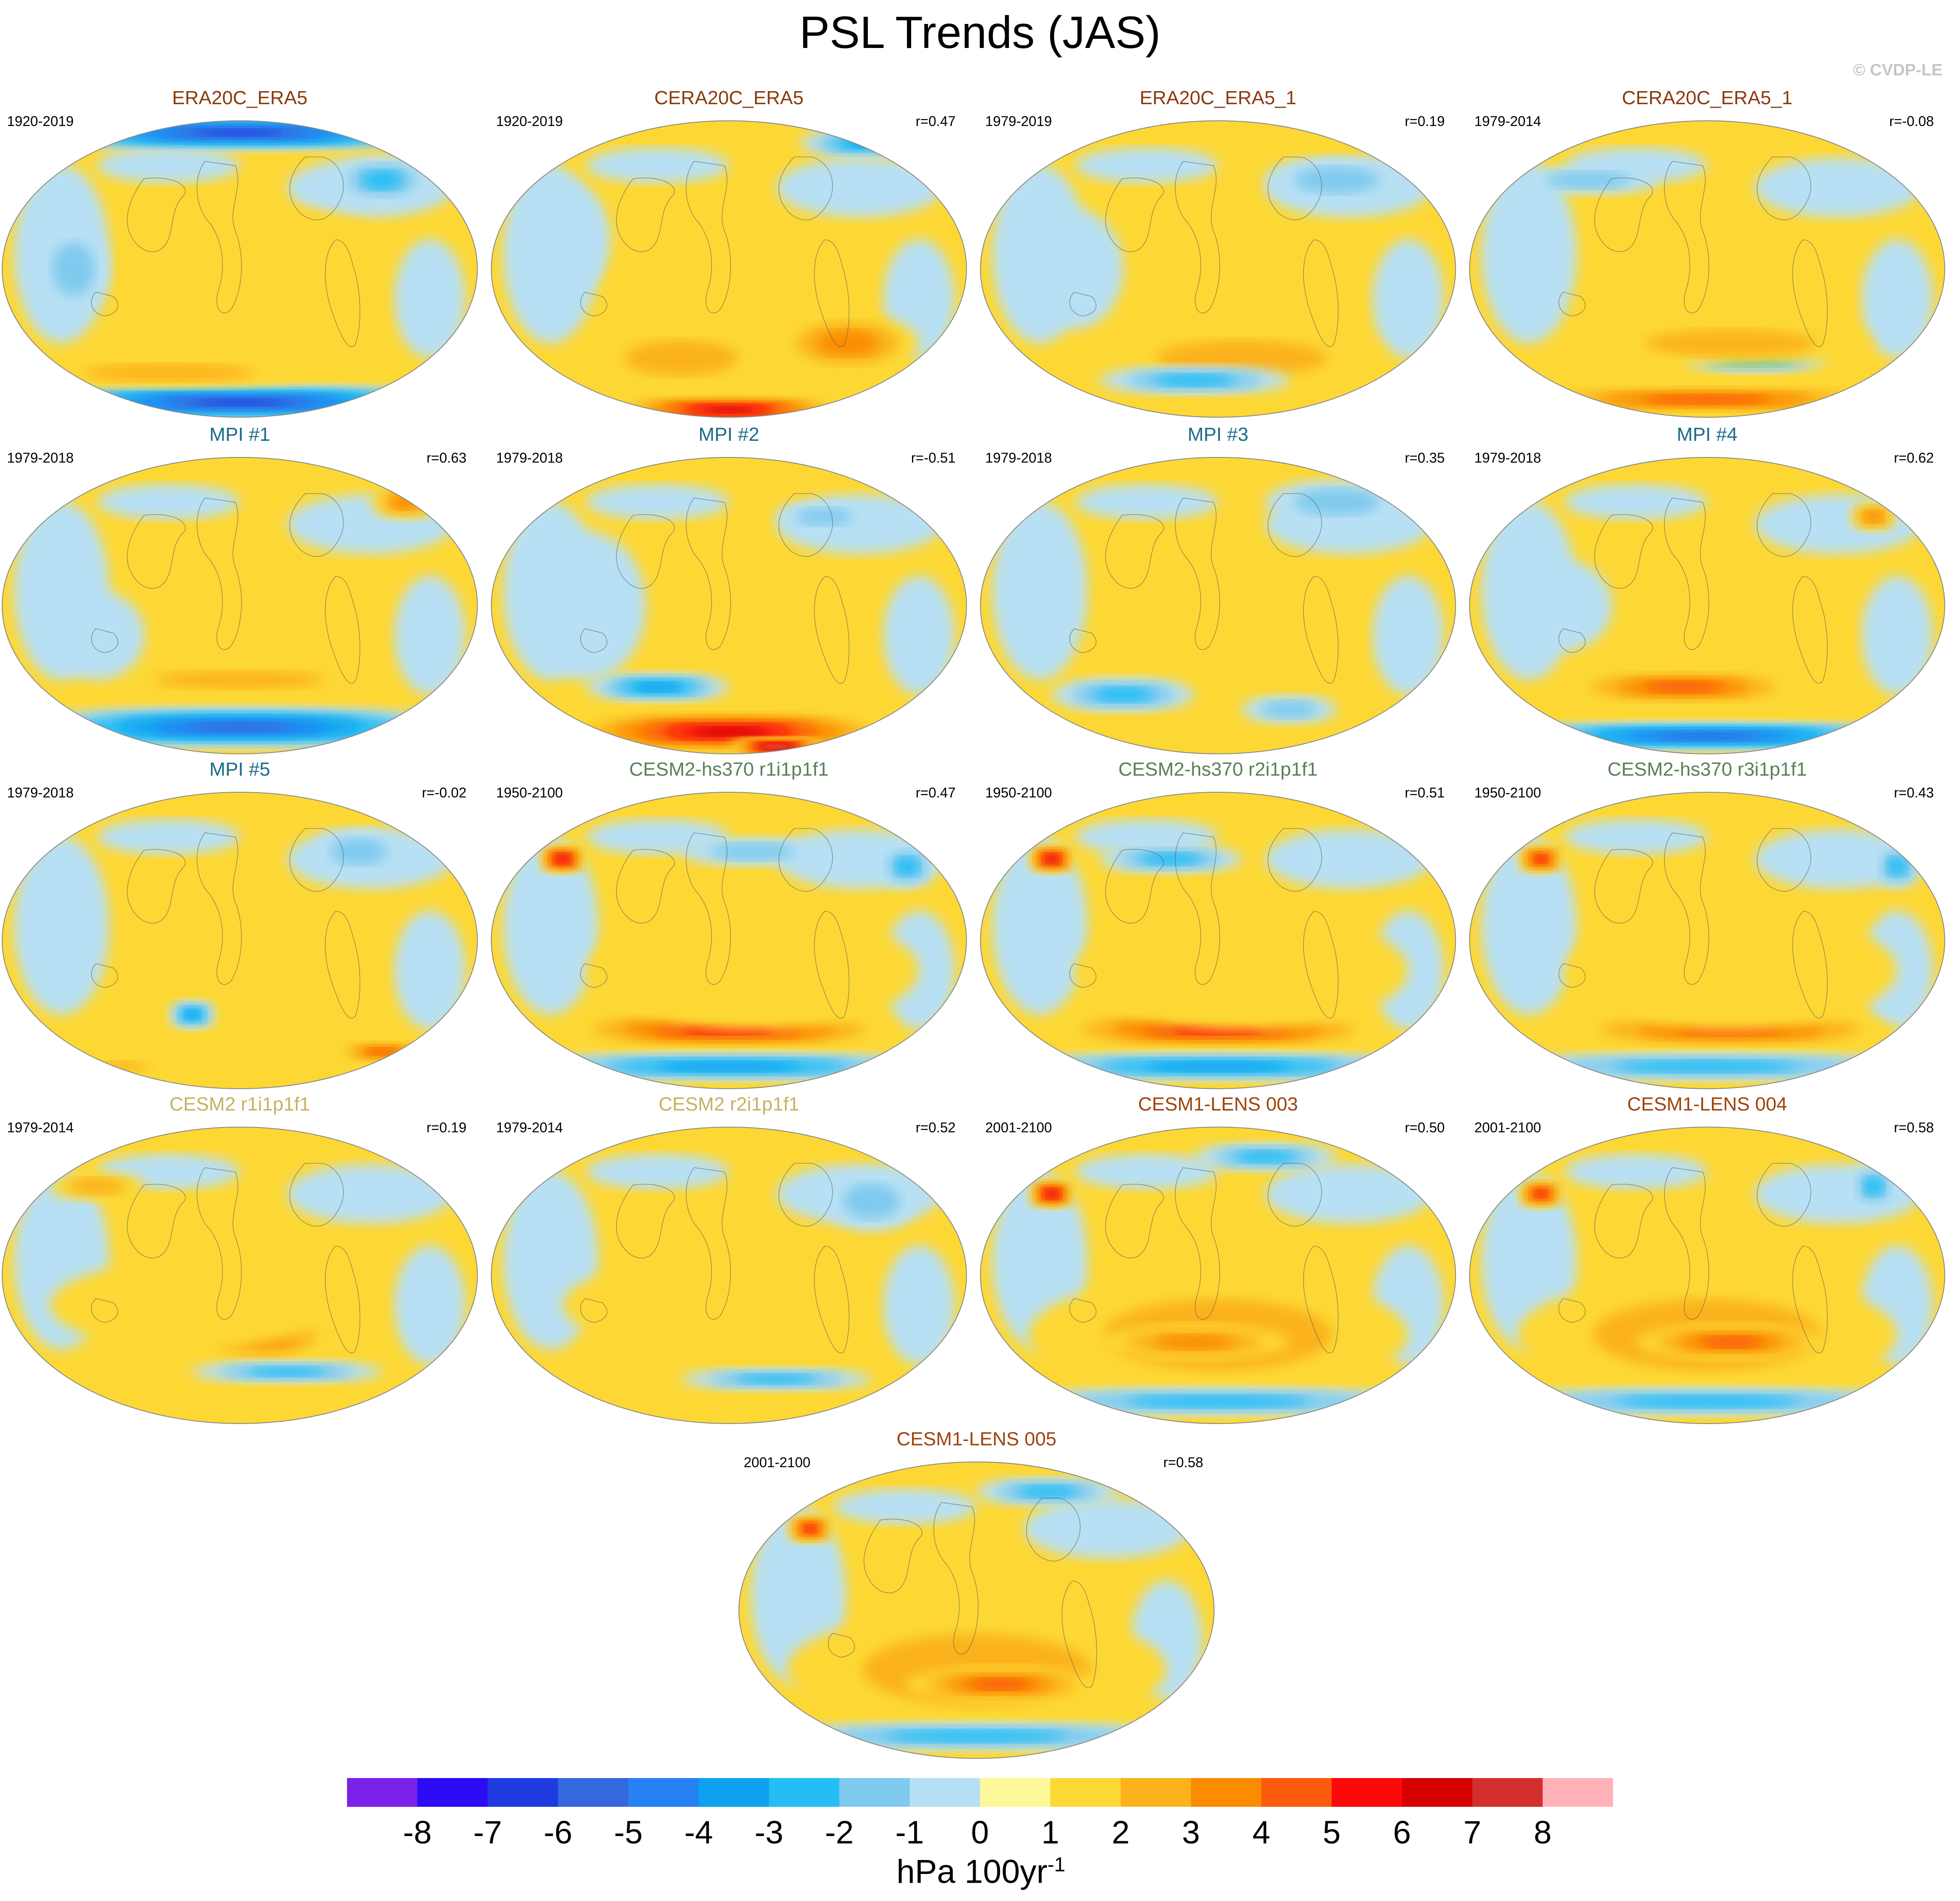  Describe the element at coordinates (1332, 1832) in the screenshot. I see `colorbar-tick-label: 5` at that location.